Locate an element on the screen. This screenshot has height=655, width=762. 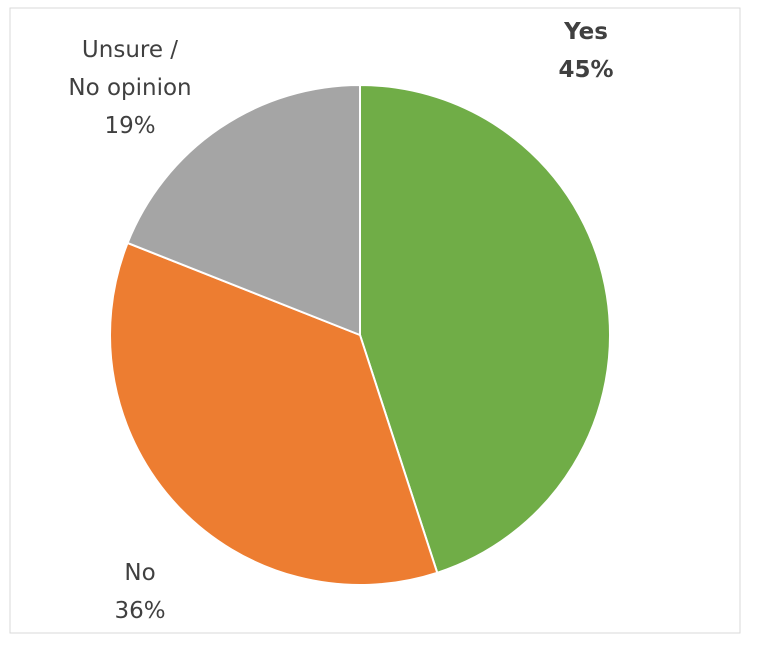
category-label: No is located at coordinates (139, 573).